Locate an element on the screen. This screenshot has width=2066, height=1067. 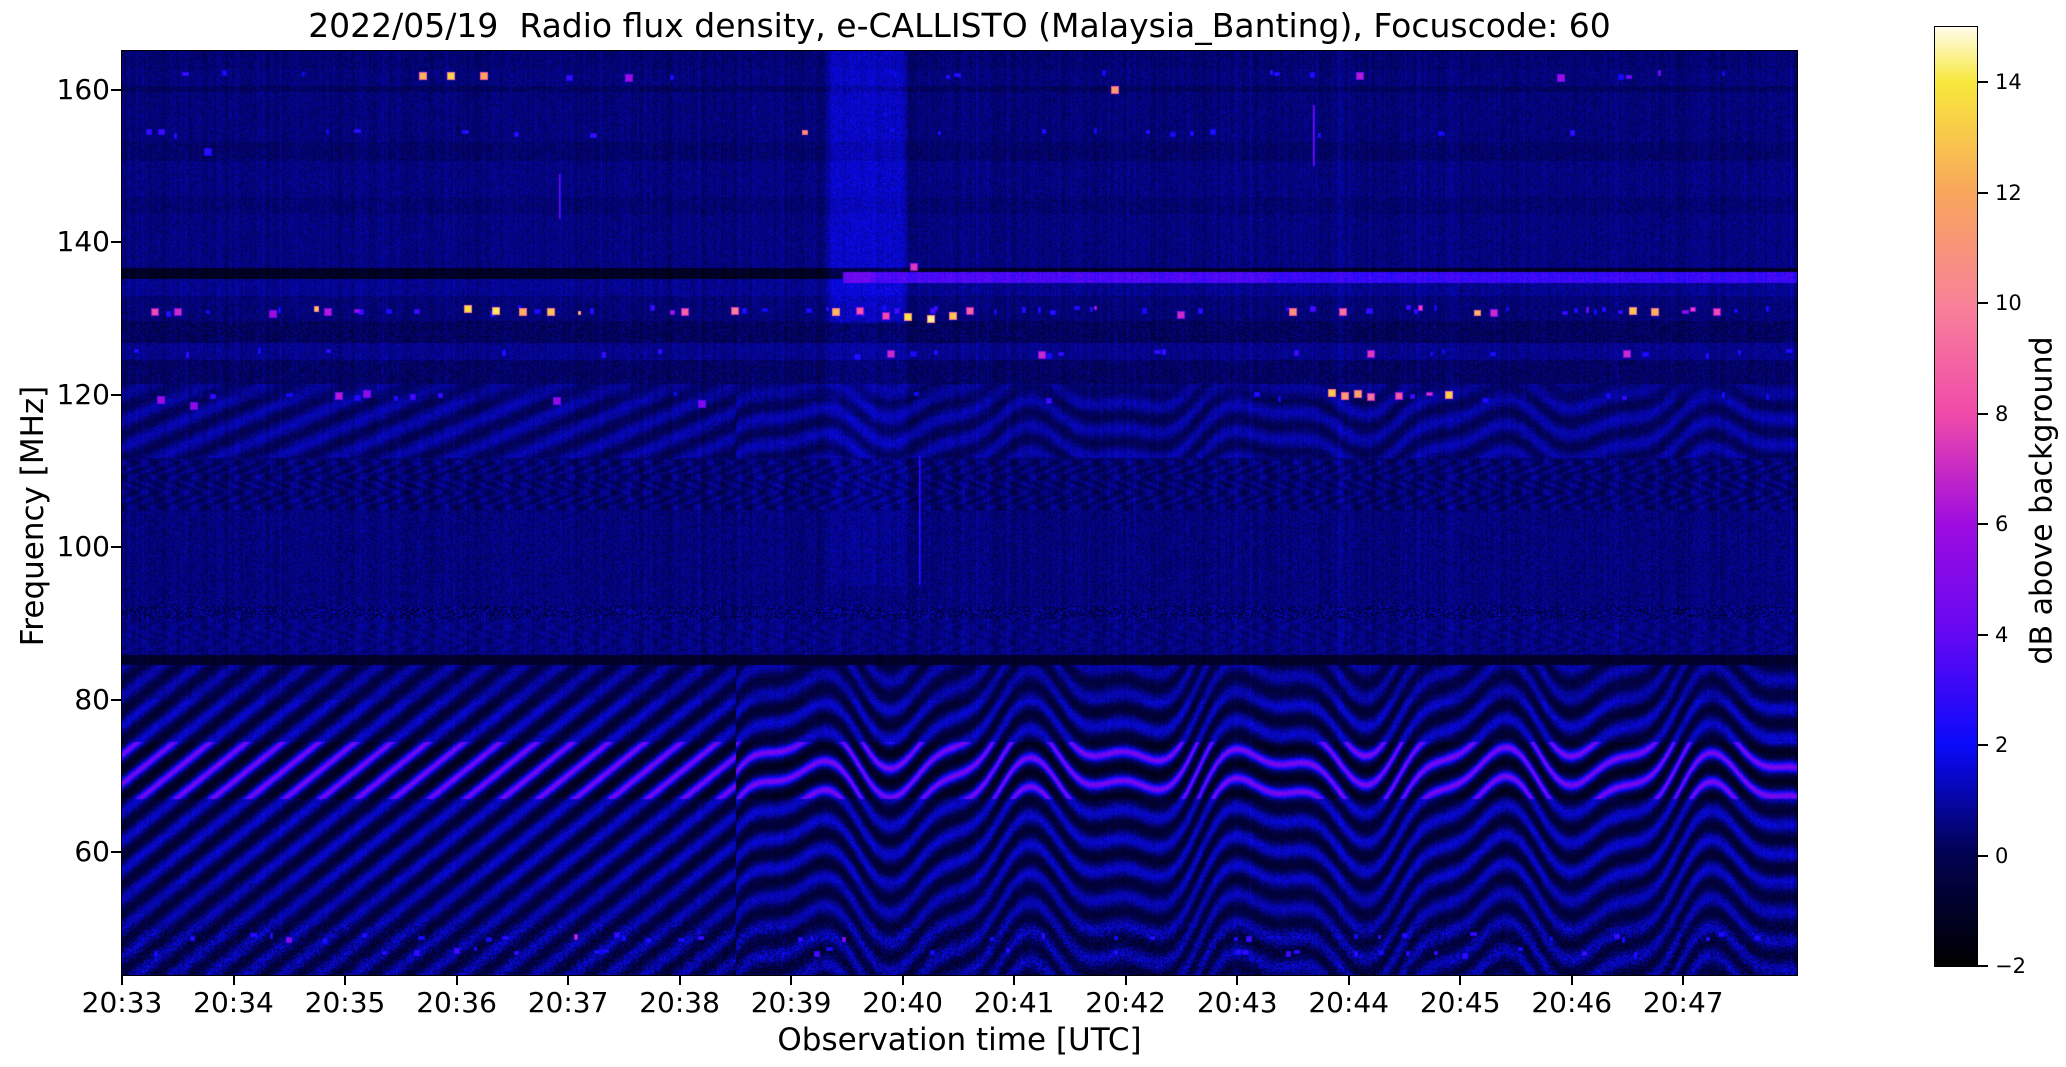
x-tick-label: 20:38 is located at coordinates (679, 1002).